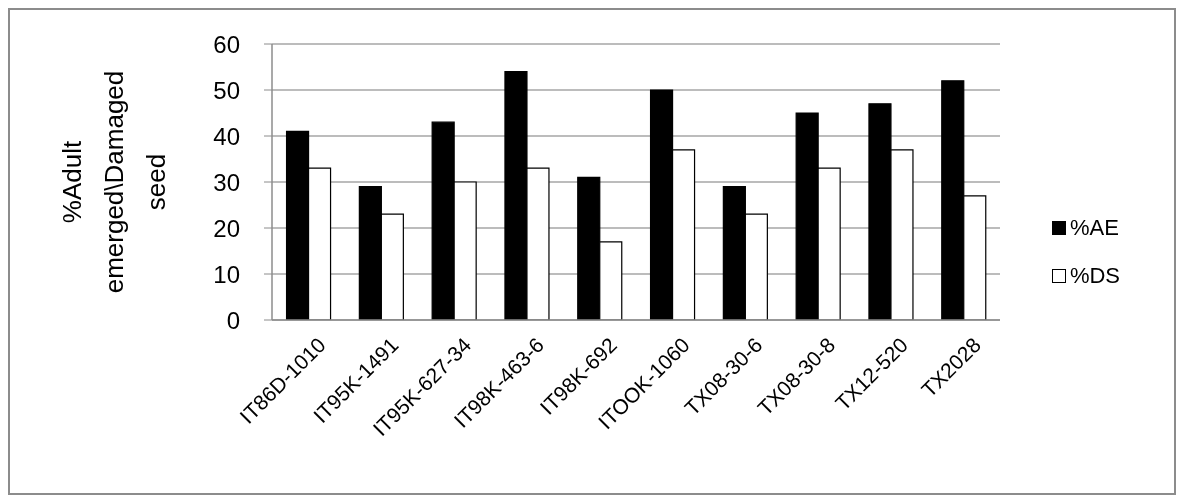  Describe the element at coordinates (226, 136) in the screenshot. I see `y-tick-label: 40` at that location.